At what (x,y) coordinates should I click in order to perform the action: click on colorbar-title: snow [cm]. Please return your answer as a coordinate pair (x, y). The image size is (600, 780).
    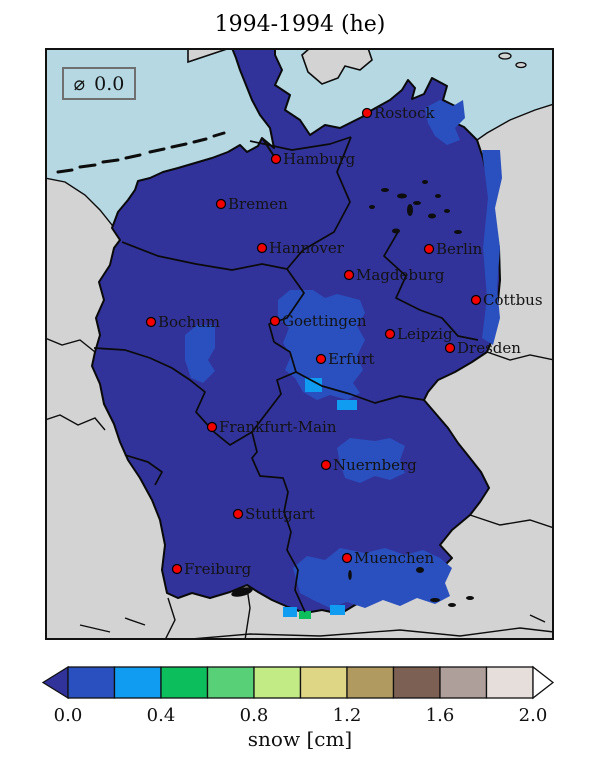
    Looking at the image, I should click on (300, 739).